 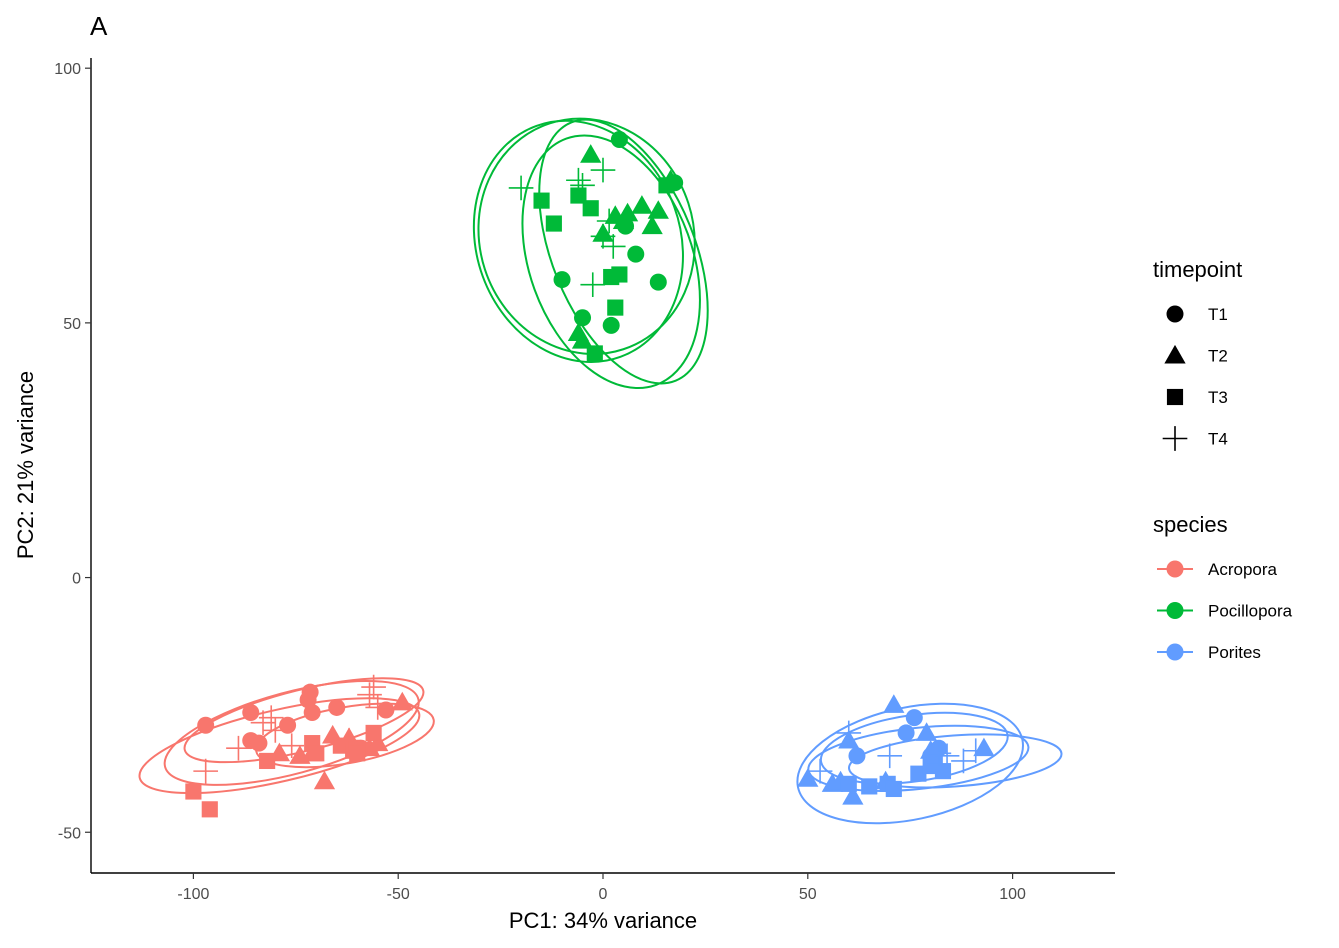 I want to click on shape-legend-label: T3, so click(x=1218, y=397).